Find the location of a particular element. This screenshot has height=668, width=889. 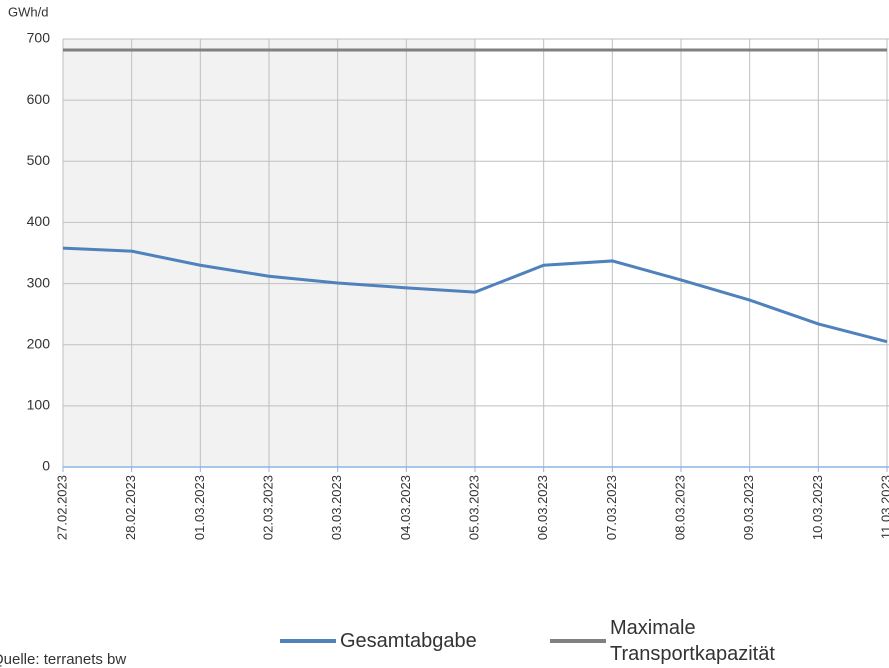

y-tick-label: 300 is located at coordinates (39, 282).